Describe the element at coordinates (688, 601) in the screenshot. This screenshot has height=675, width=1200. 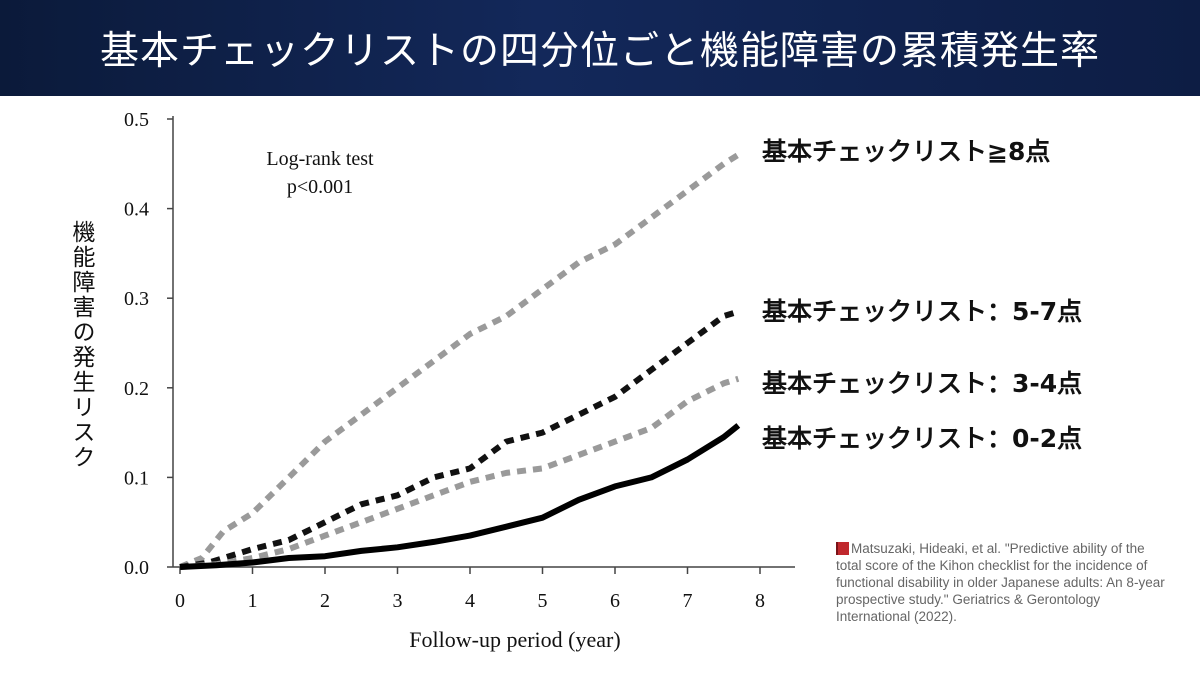
I see `x-tick-label: 7` at that location.